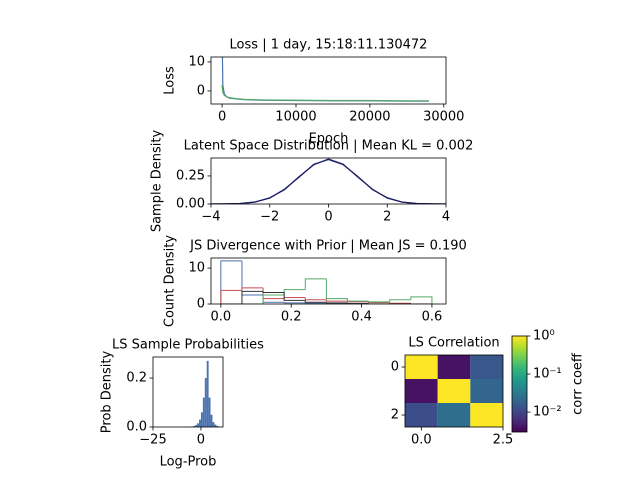  What do you see at coordinates (188, 462) in the screenshot?
I see `x-axis-label: Log-Prob` at bounding box center [188, 462].